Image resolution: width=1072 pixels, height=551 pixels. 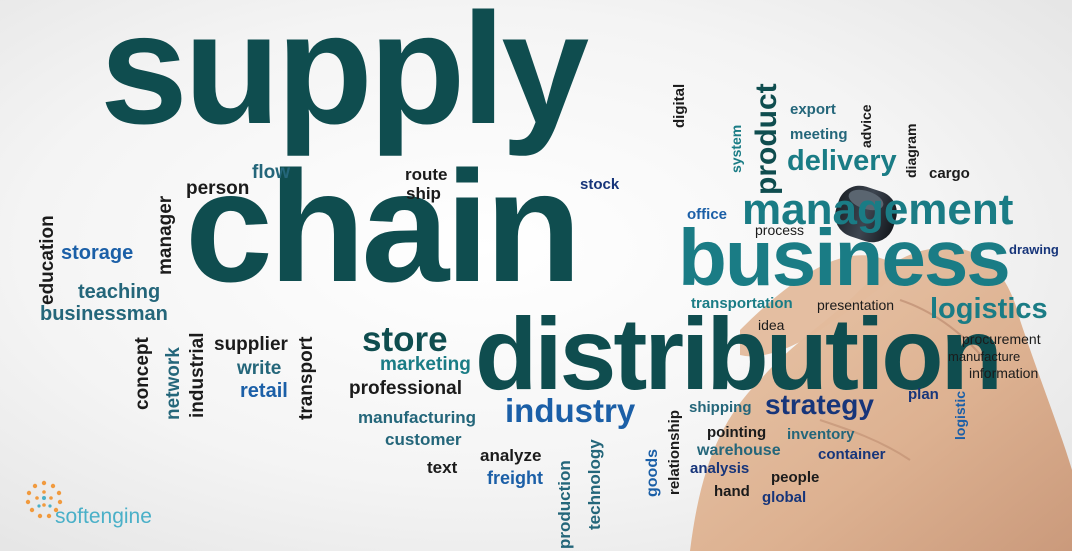 I want to click on word-supply: supply, so click(x=344, y=78).